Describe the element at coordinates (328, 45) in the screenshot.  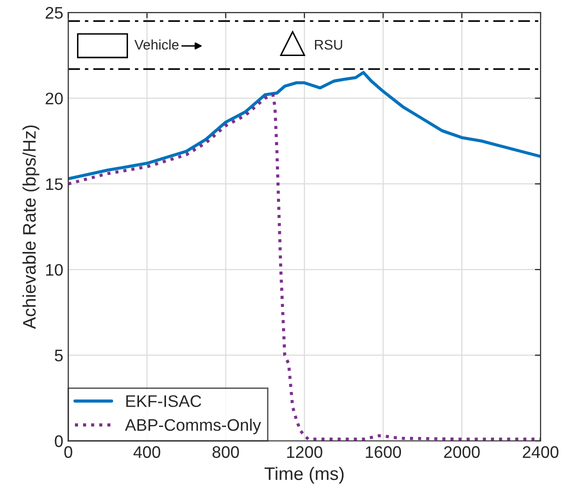
I see `annotation: RSU` at that location.